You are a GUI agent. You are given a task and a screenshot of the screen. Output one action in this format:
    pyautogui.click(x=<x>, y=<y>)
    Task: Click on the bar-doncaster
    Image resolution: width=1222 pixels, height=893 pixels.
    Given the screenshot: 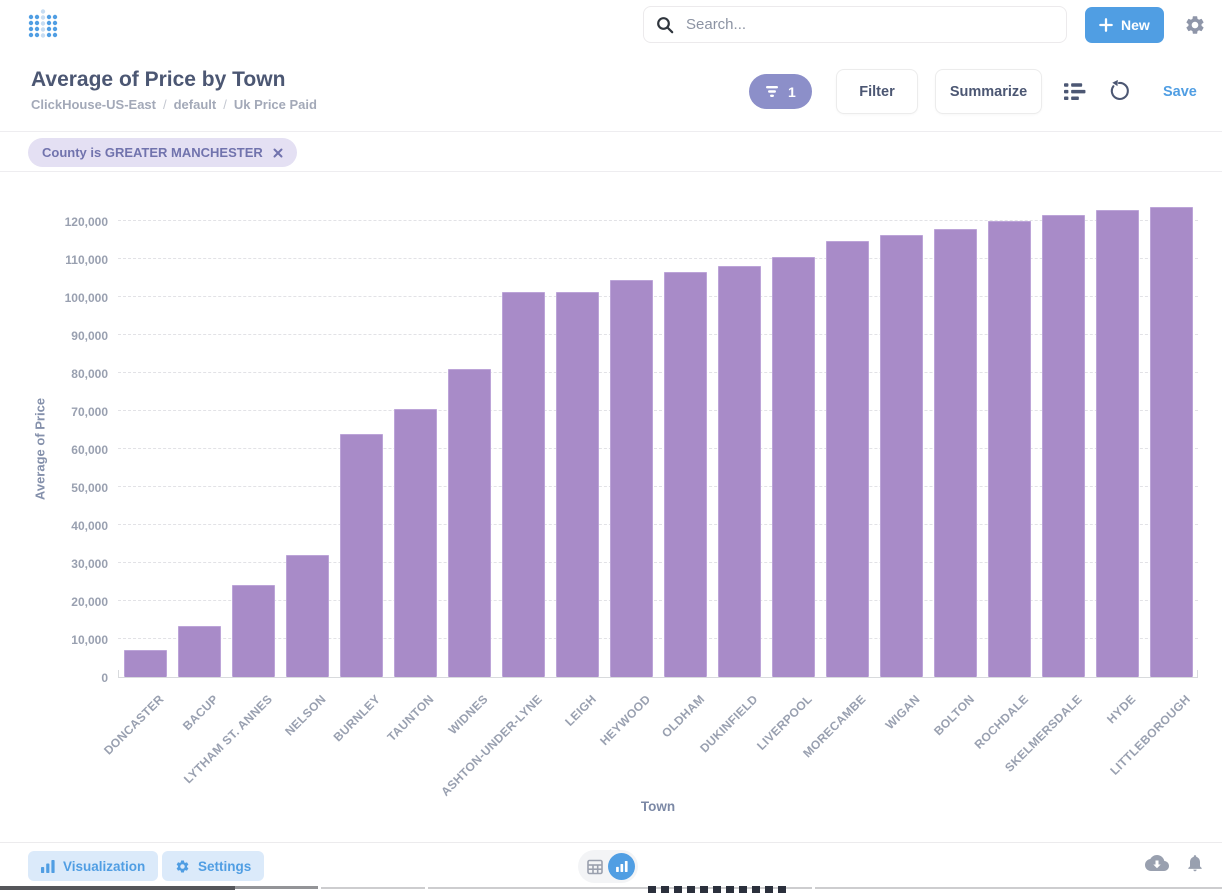 What is the action you would take?
    pyautogui.click(x=145, y=663)
    